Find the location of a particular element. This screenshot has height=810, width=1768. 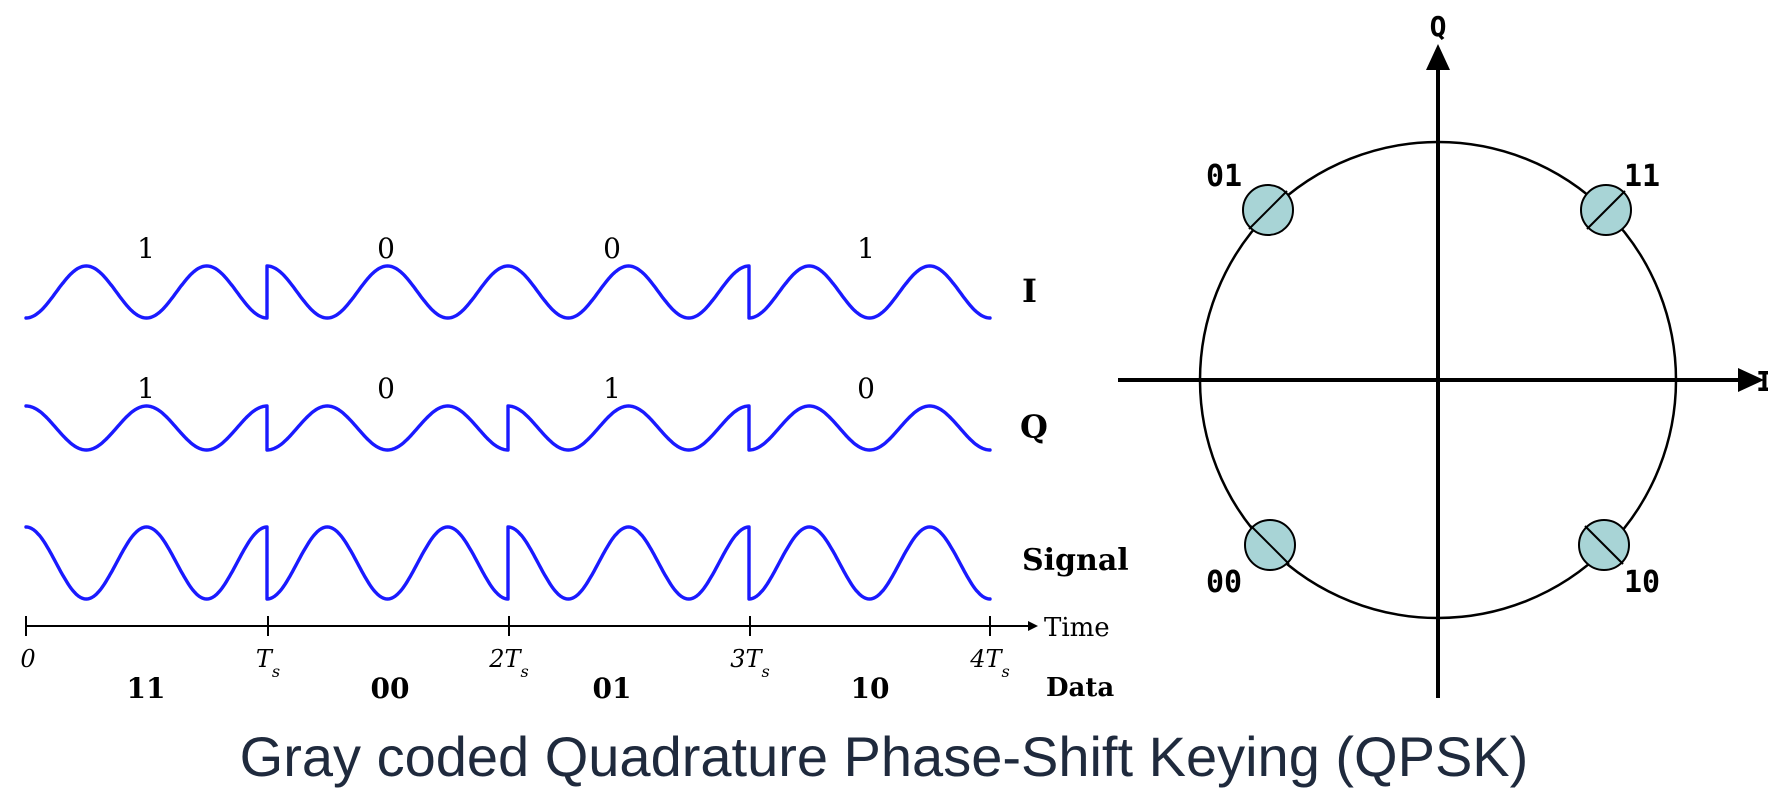

signal-row: Signal is located at coordinates (576, 563).